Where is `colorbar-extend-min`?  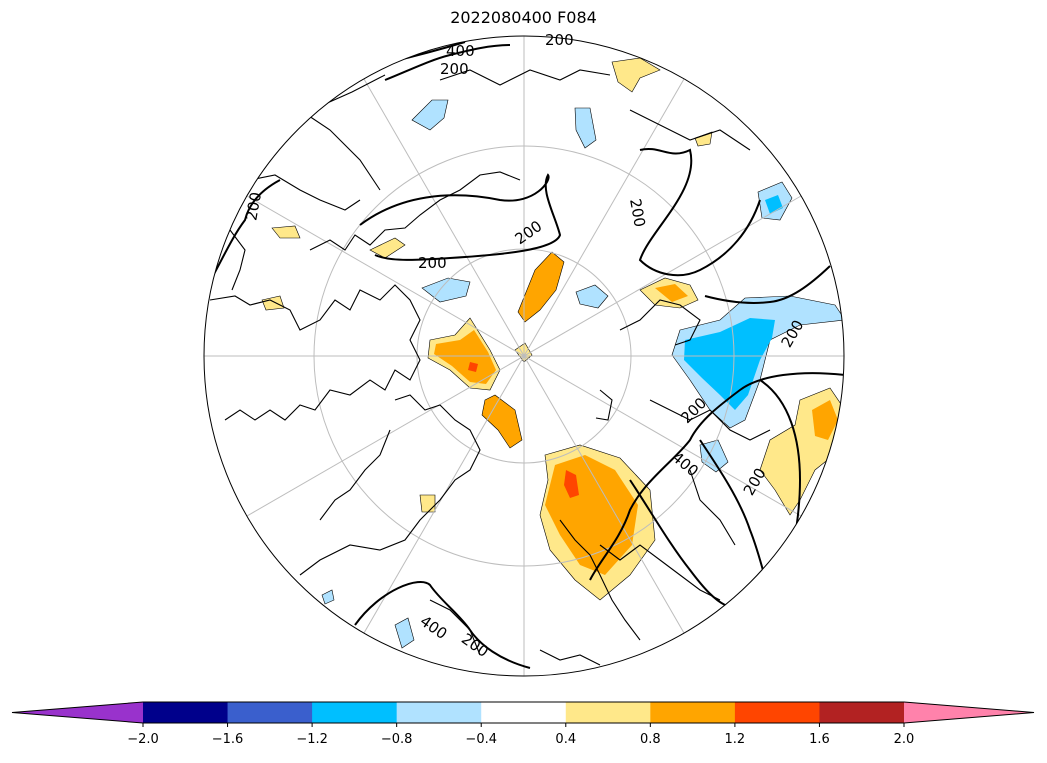 colorbar-extend-min is located at coordinates (77, 712).